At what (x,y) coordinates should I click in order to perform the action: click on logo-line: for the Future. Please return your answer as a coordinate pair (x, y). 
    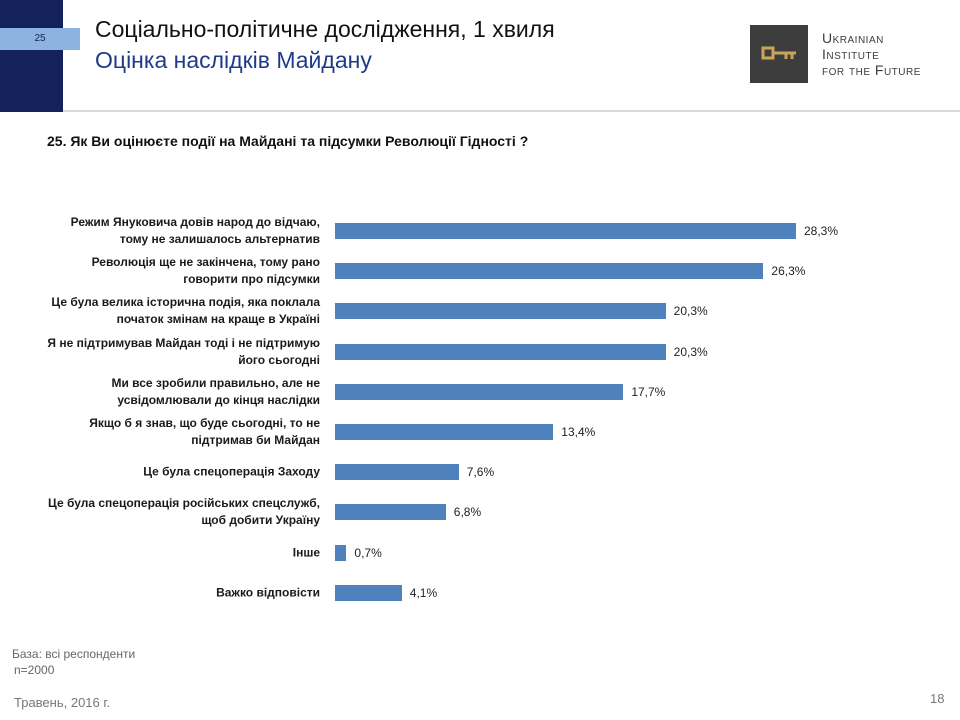
    Looking at the image, I should click on (871, 70).